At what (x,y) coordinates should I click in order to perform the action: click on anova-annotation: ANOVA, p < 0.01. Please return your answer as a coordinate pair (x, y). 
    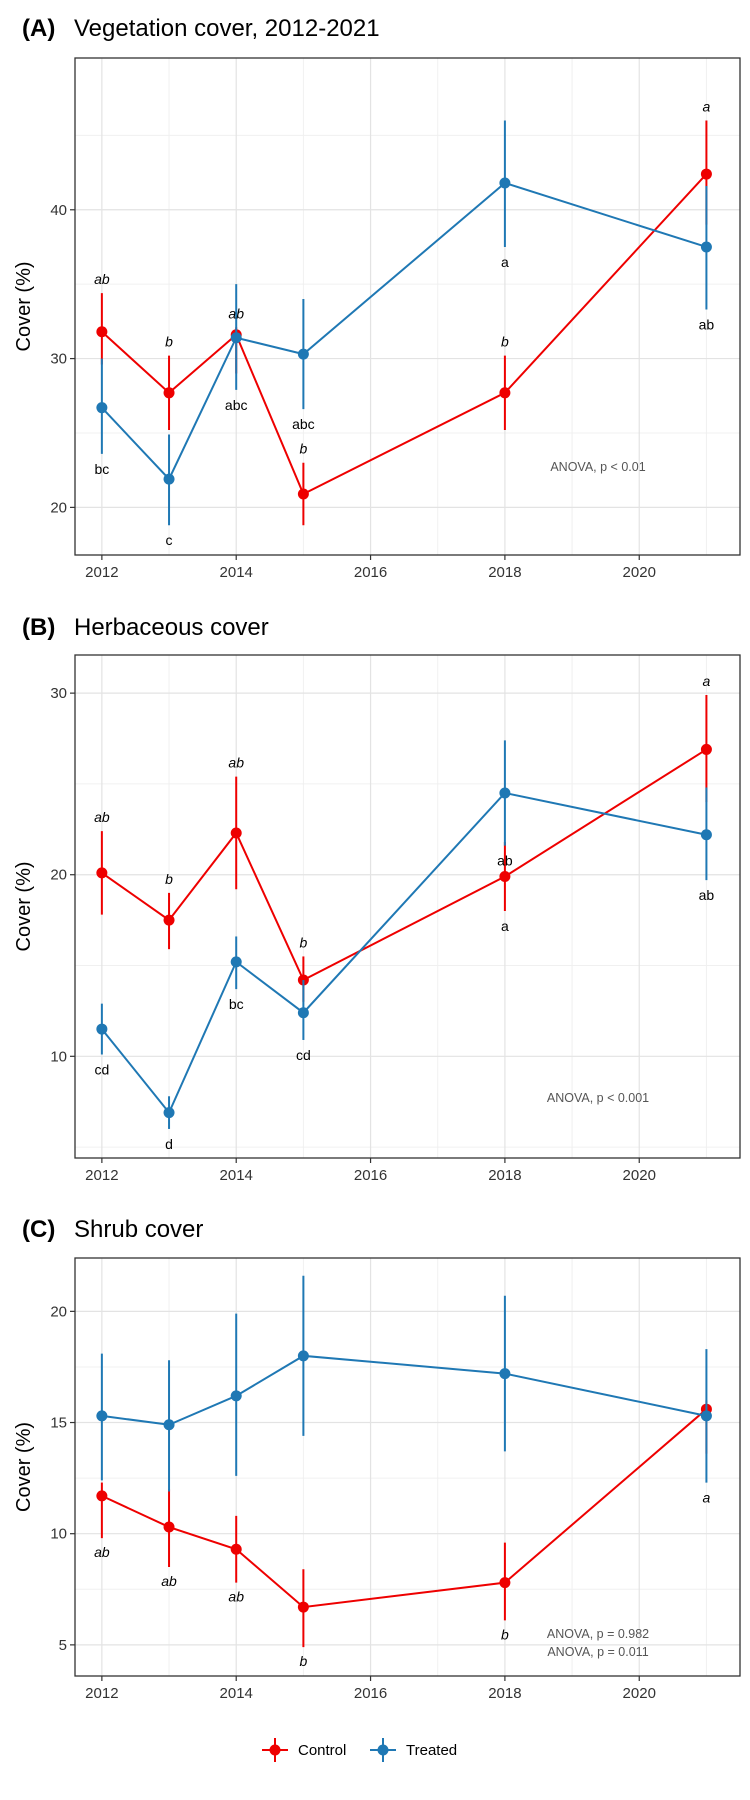
    Looking at the image, I should click on (597, 467).